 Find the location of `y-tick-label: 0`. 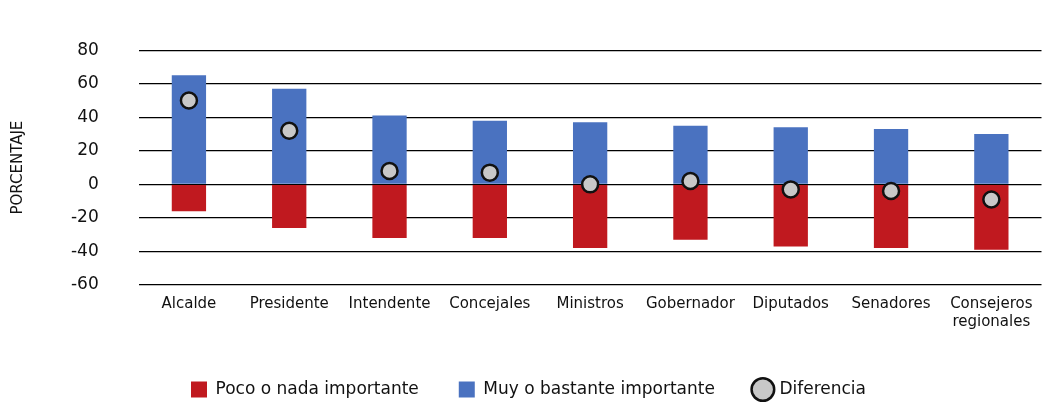

y-tick-label: 0 is located at coordinates (93, 182).